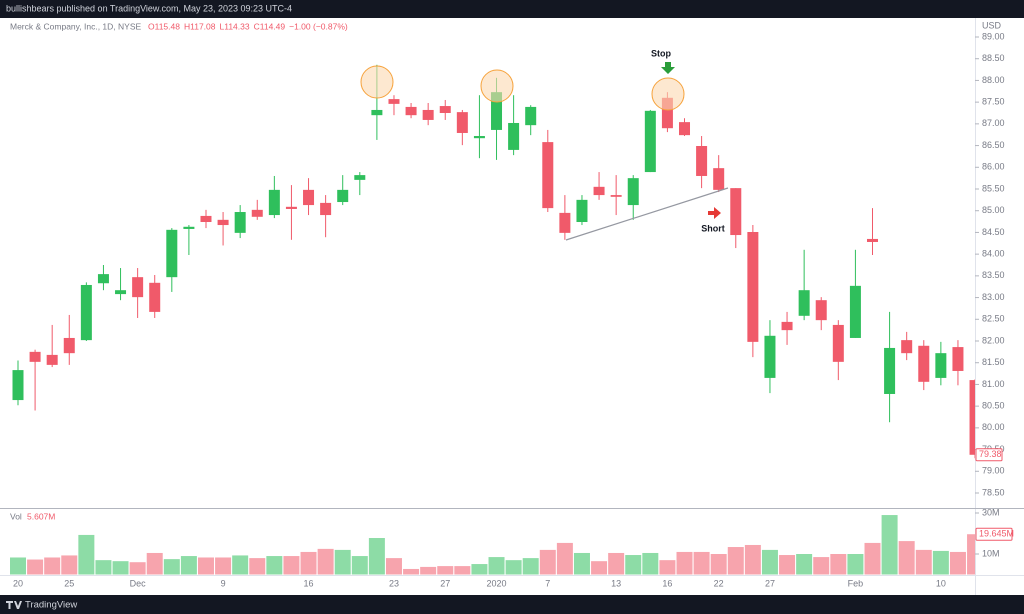 Image resolution: width=1024 pixels, height=614 pixels. I want to click on y-tick-label: 85.00, so click(993, 210).